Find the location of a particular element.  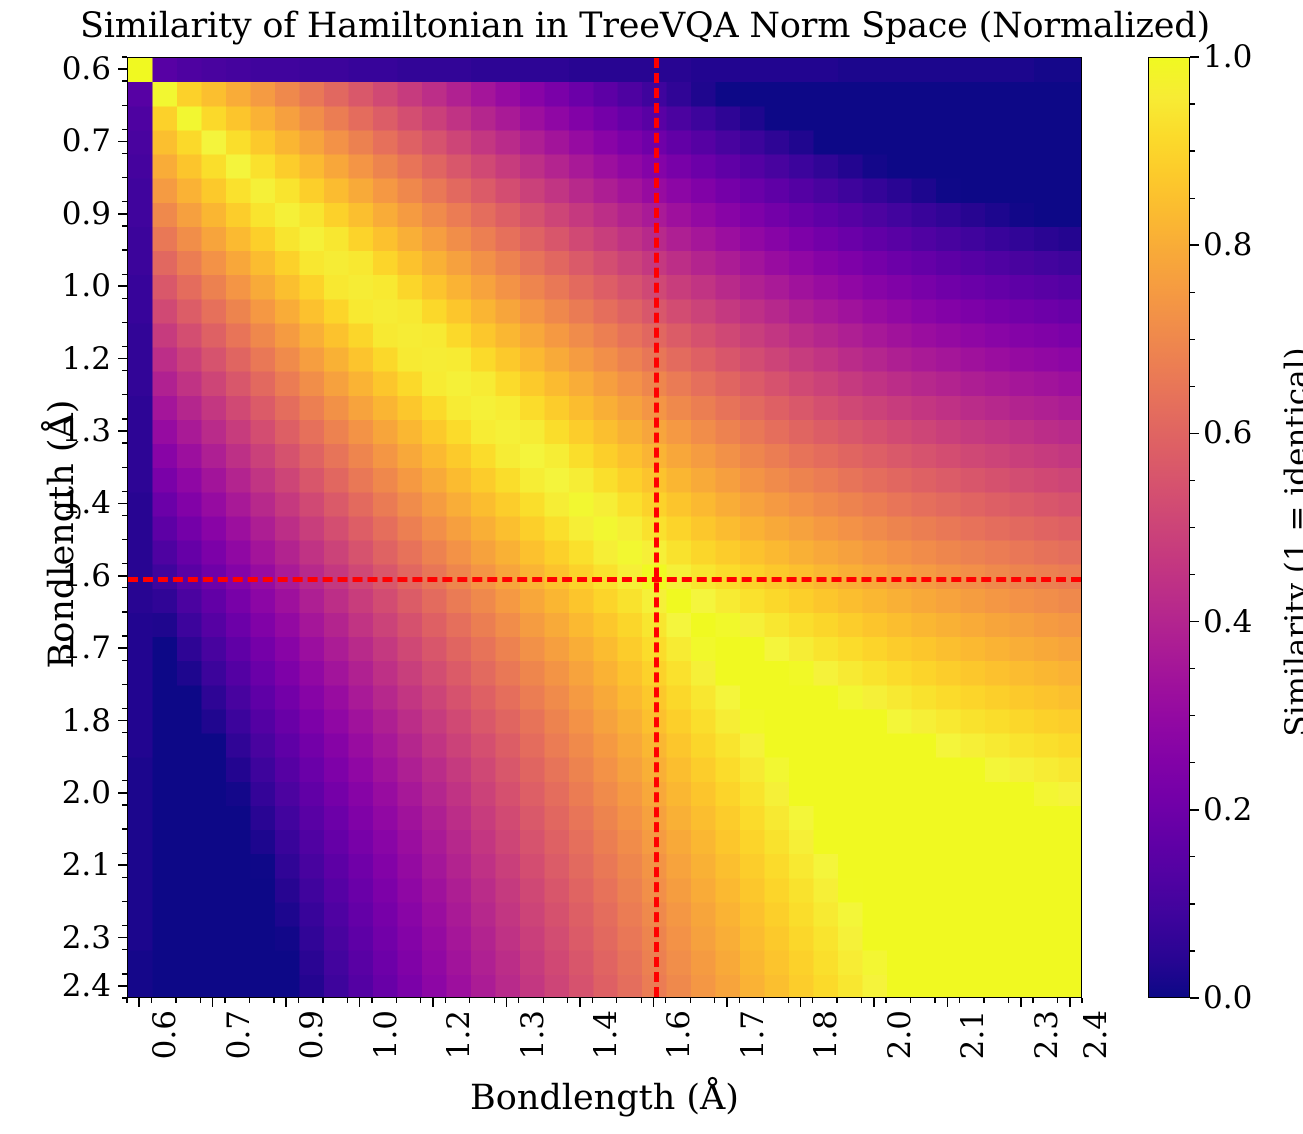

y-axis-tick-label: 2.0 is located at coordinates (86, 792).